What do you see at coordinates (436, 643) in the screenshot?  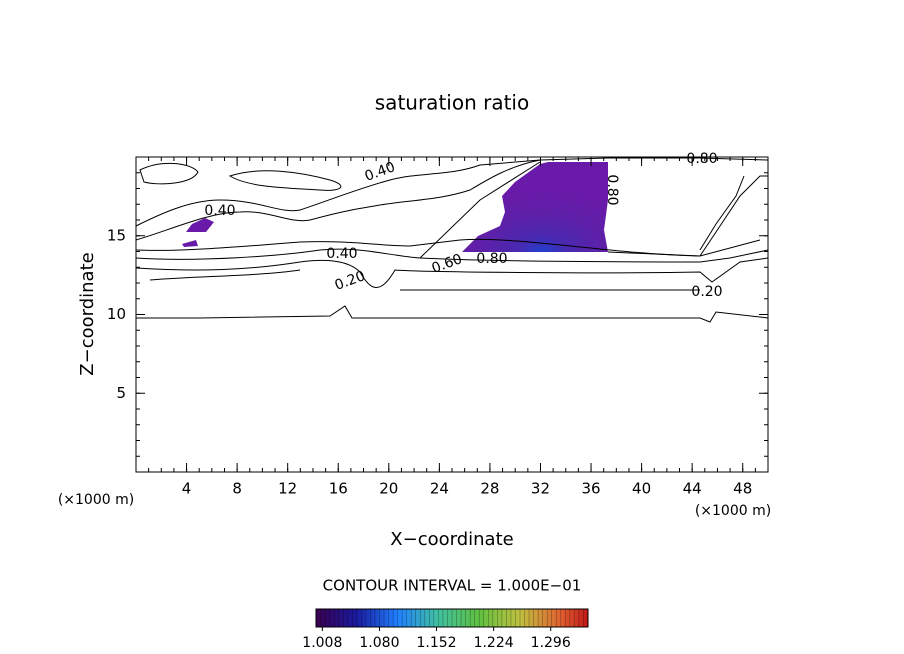 I see `colorbar-tick-label: 1.152` at bounding box center [436, 643].